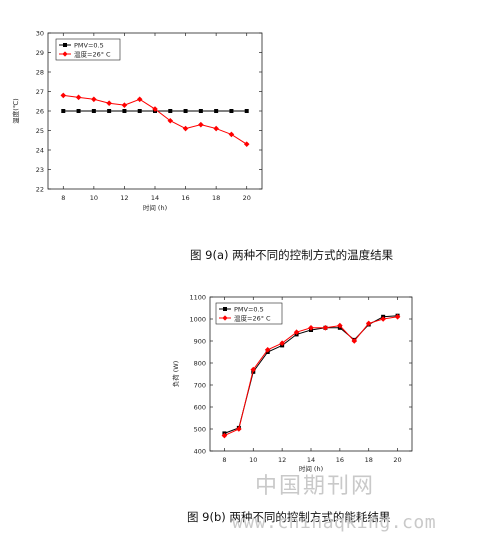 This screenshot has height=538, width=482. I want to click on chart-a-x-tick-label: 10, so click(94, 198).